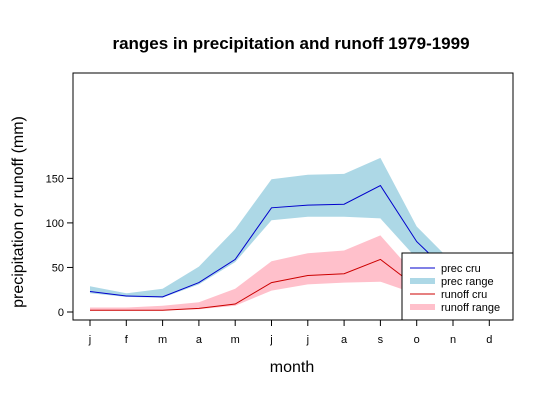 This screenshot has width=550, height=412. Describe the element at coordinates (453, 340) in the screenshot. I see `x-tick-label: n` at that location.